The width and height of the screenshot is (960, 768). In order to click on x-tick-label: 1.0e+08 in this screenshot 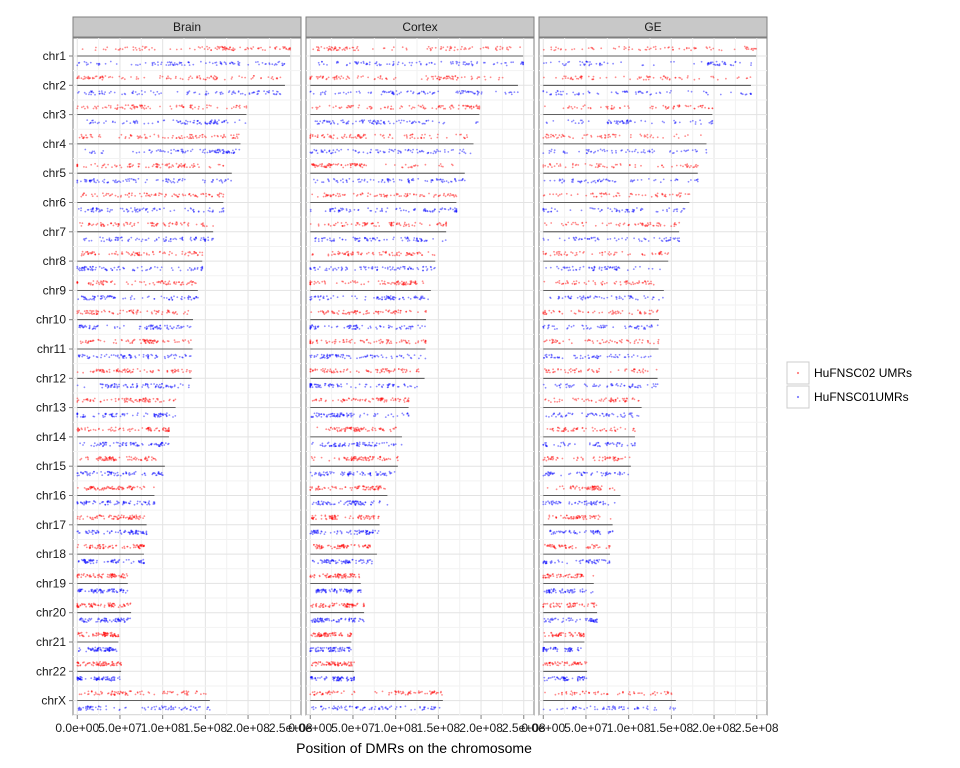, I will do `click(163, 728)`.